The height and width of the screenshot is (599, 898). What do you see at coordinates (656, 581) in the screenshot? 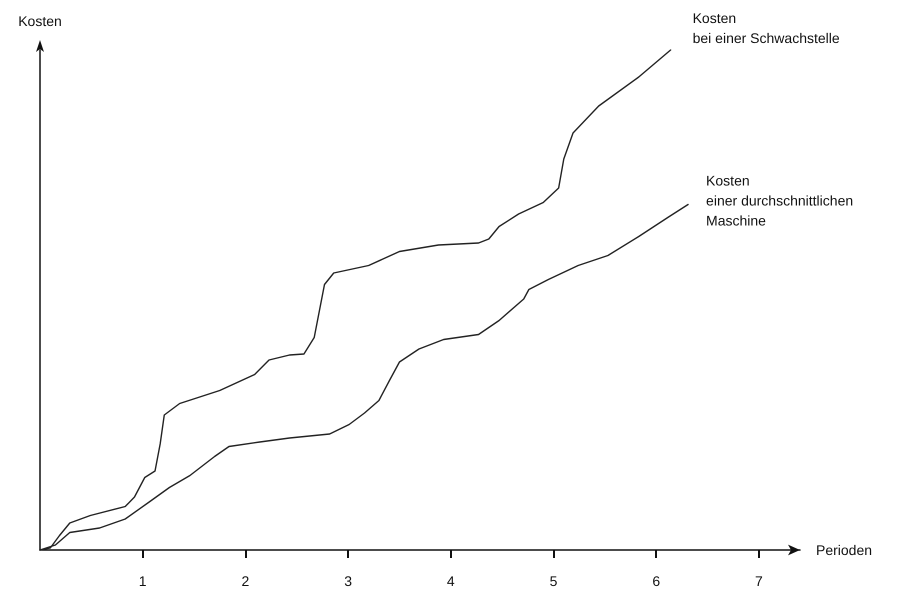
I see `x-tick-label: 6` at bounding box center [656, 581].